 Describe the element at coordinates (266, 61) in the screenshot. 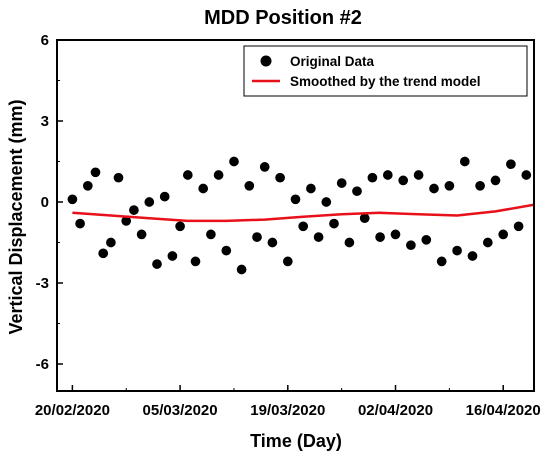

I see `legend-marker-original-data` at that location.